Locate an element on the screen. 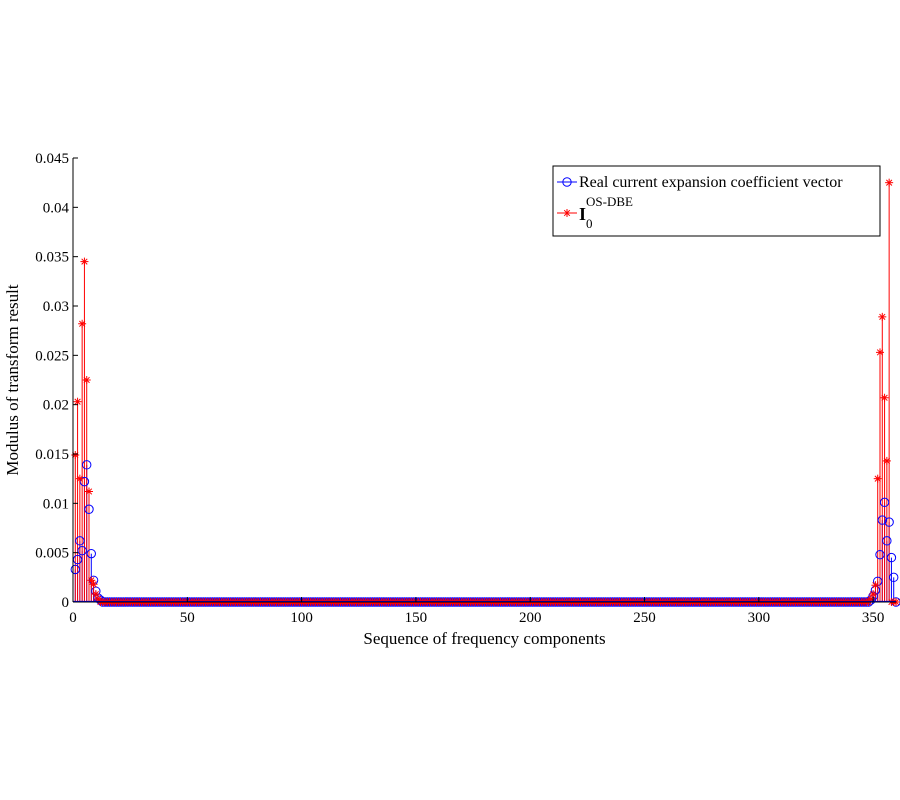  y-tick-label: 0.045 is located at coordinates (52, 159).